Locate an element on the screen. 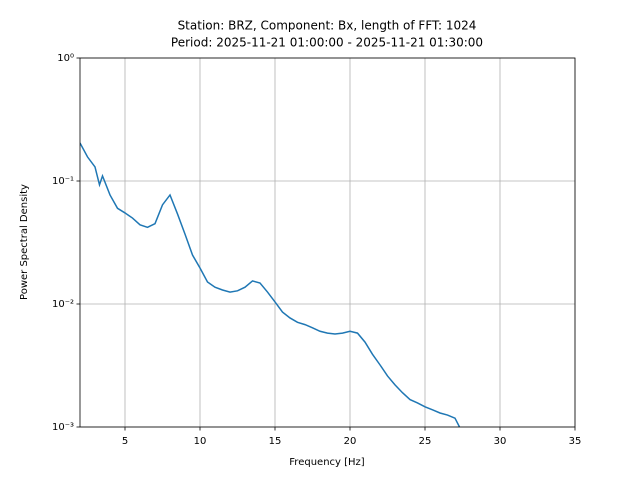  y-tick-label: 10⁻² is located at coordinates (63, 304).